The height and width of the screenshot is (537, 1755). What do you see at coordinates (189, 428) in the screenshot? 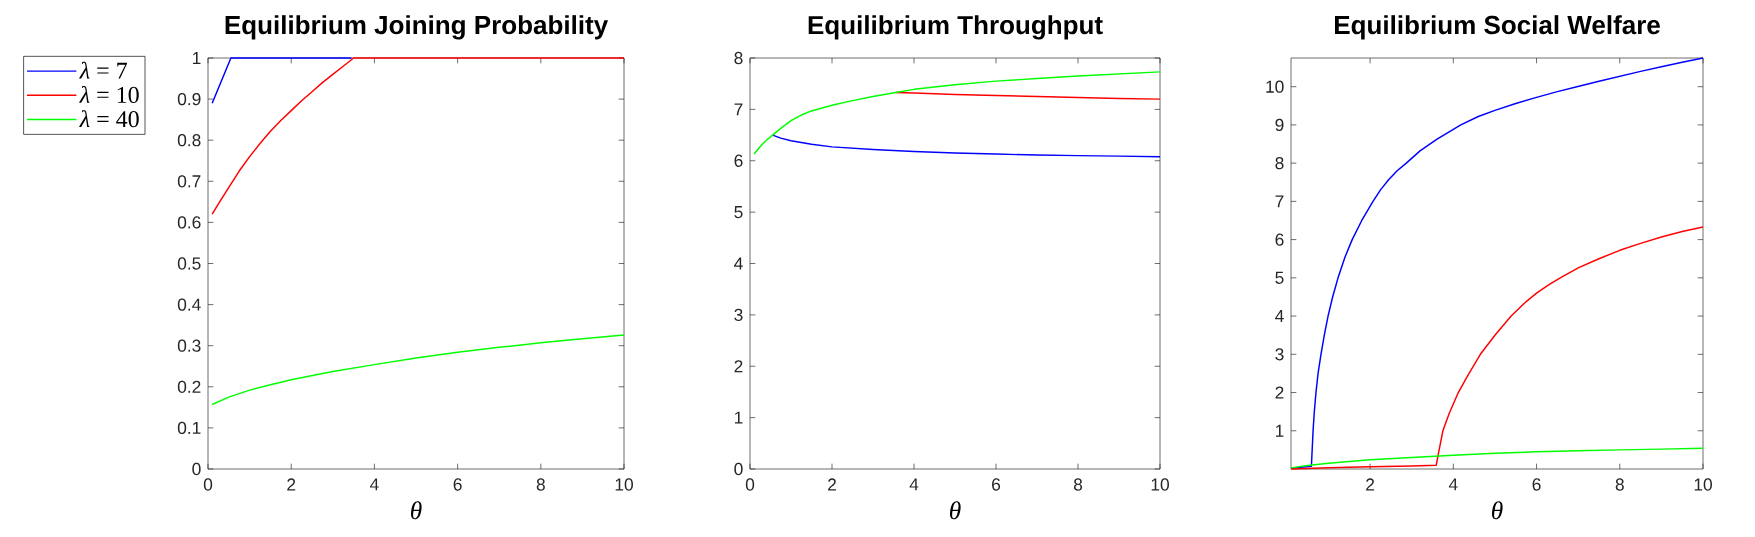
I see `y-tick-label: 0.1` at bounding box center [189, 428].